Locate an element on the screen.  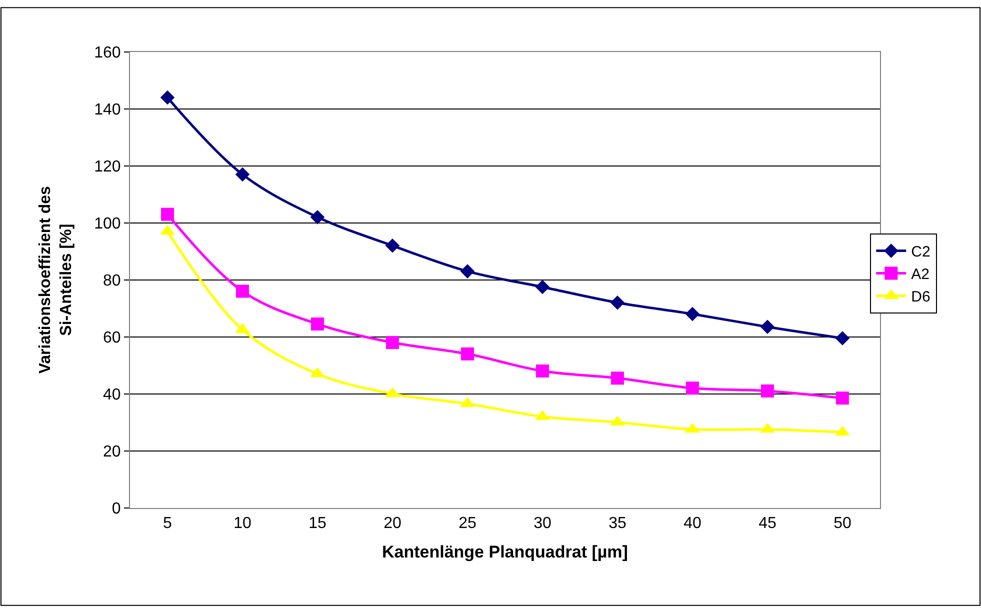
legend-label: C2 is located at coordinates (920, 252).